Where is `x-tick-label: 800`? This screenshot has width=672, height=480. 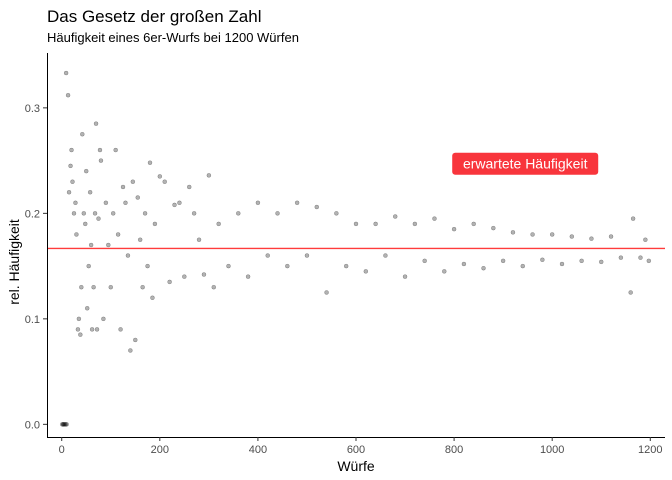
x-tick-label: 800 is located at coordinates (454, 450).